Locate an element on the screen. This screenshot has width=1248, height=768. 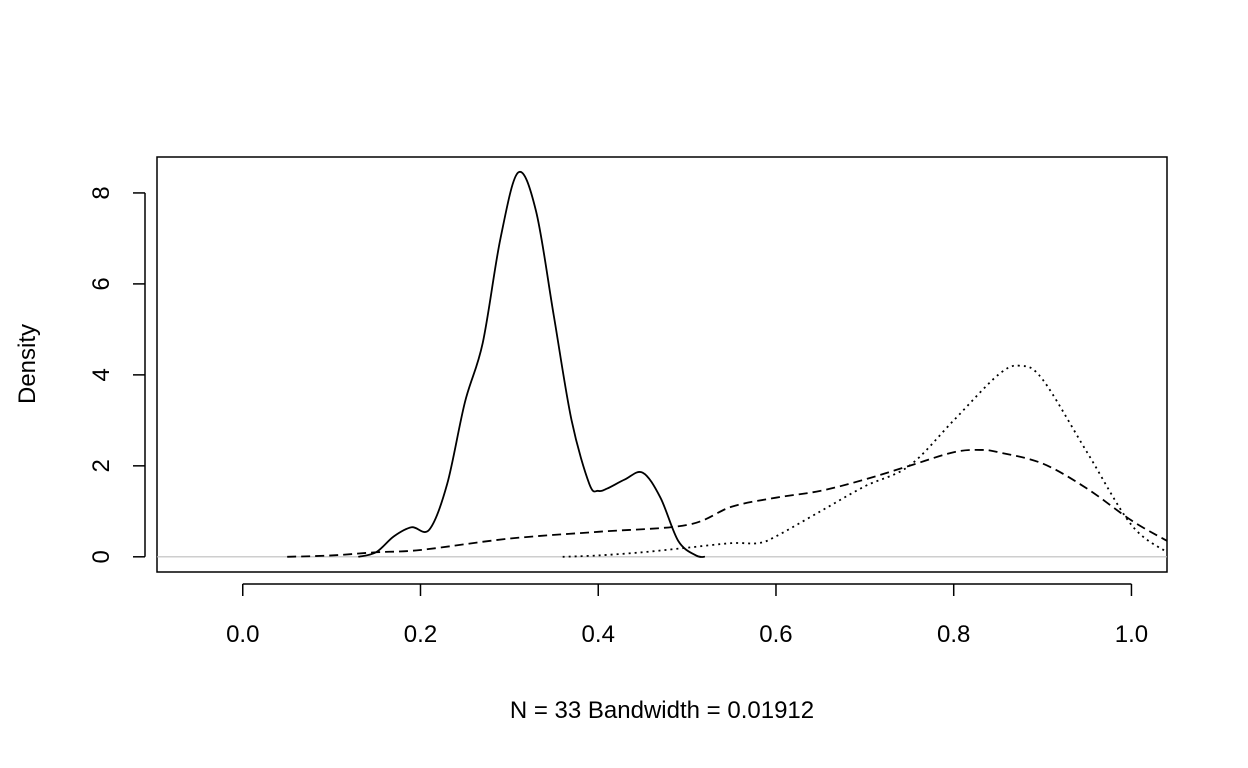
x-tick-label: 0.4 is located at coordinates (598, 634).